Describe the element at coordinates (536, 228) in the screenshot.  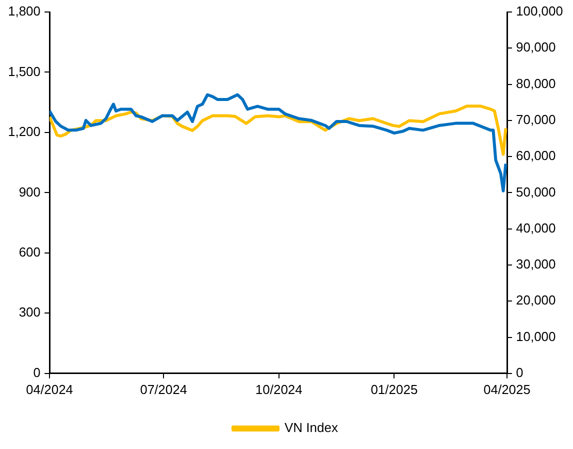
I see `y2-tick-label: 40,000` at that location.